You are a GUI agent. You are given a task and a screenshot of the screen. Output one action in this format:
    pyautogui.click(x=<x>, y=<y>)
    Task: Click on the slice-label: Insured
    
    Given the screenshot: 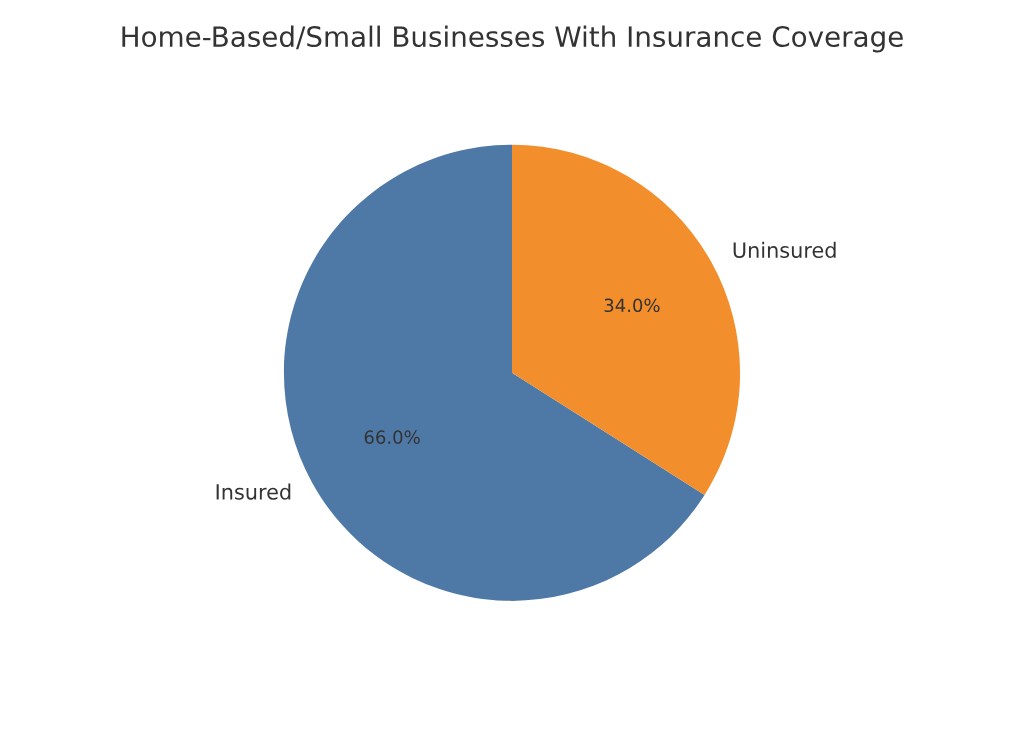 What is the action you would take?
    pyautogui.click(x=253, y=491)
    